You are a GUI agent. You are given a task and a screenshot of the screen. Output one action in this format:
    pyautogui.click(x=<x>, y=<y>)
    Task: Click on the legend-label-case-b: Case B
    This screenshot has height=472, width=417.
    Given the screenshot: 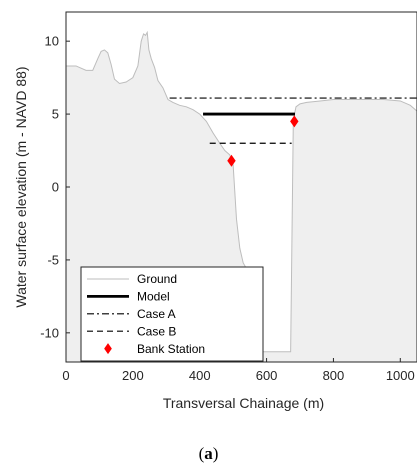 What is the action you would take?
    pyautogui.click(x=156, y=331)
    